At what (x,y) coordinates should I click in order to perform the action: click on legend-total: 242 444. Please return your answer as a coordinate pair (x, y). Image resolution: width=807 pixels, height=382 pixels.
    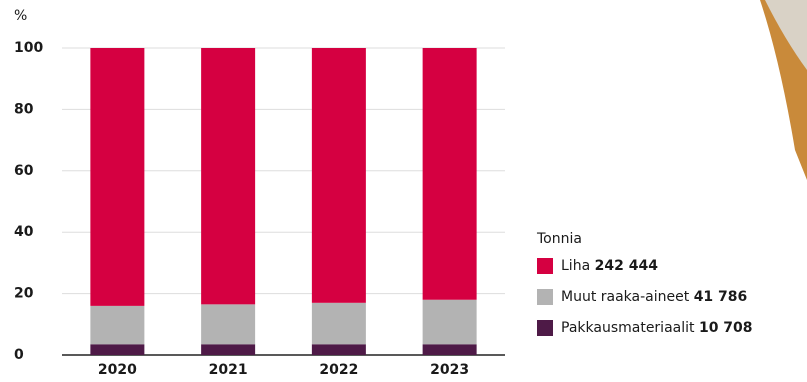
    Looking at the image, I should click on (627, 266).